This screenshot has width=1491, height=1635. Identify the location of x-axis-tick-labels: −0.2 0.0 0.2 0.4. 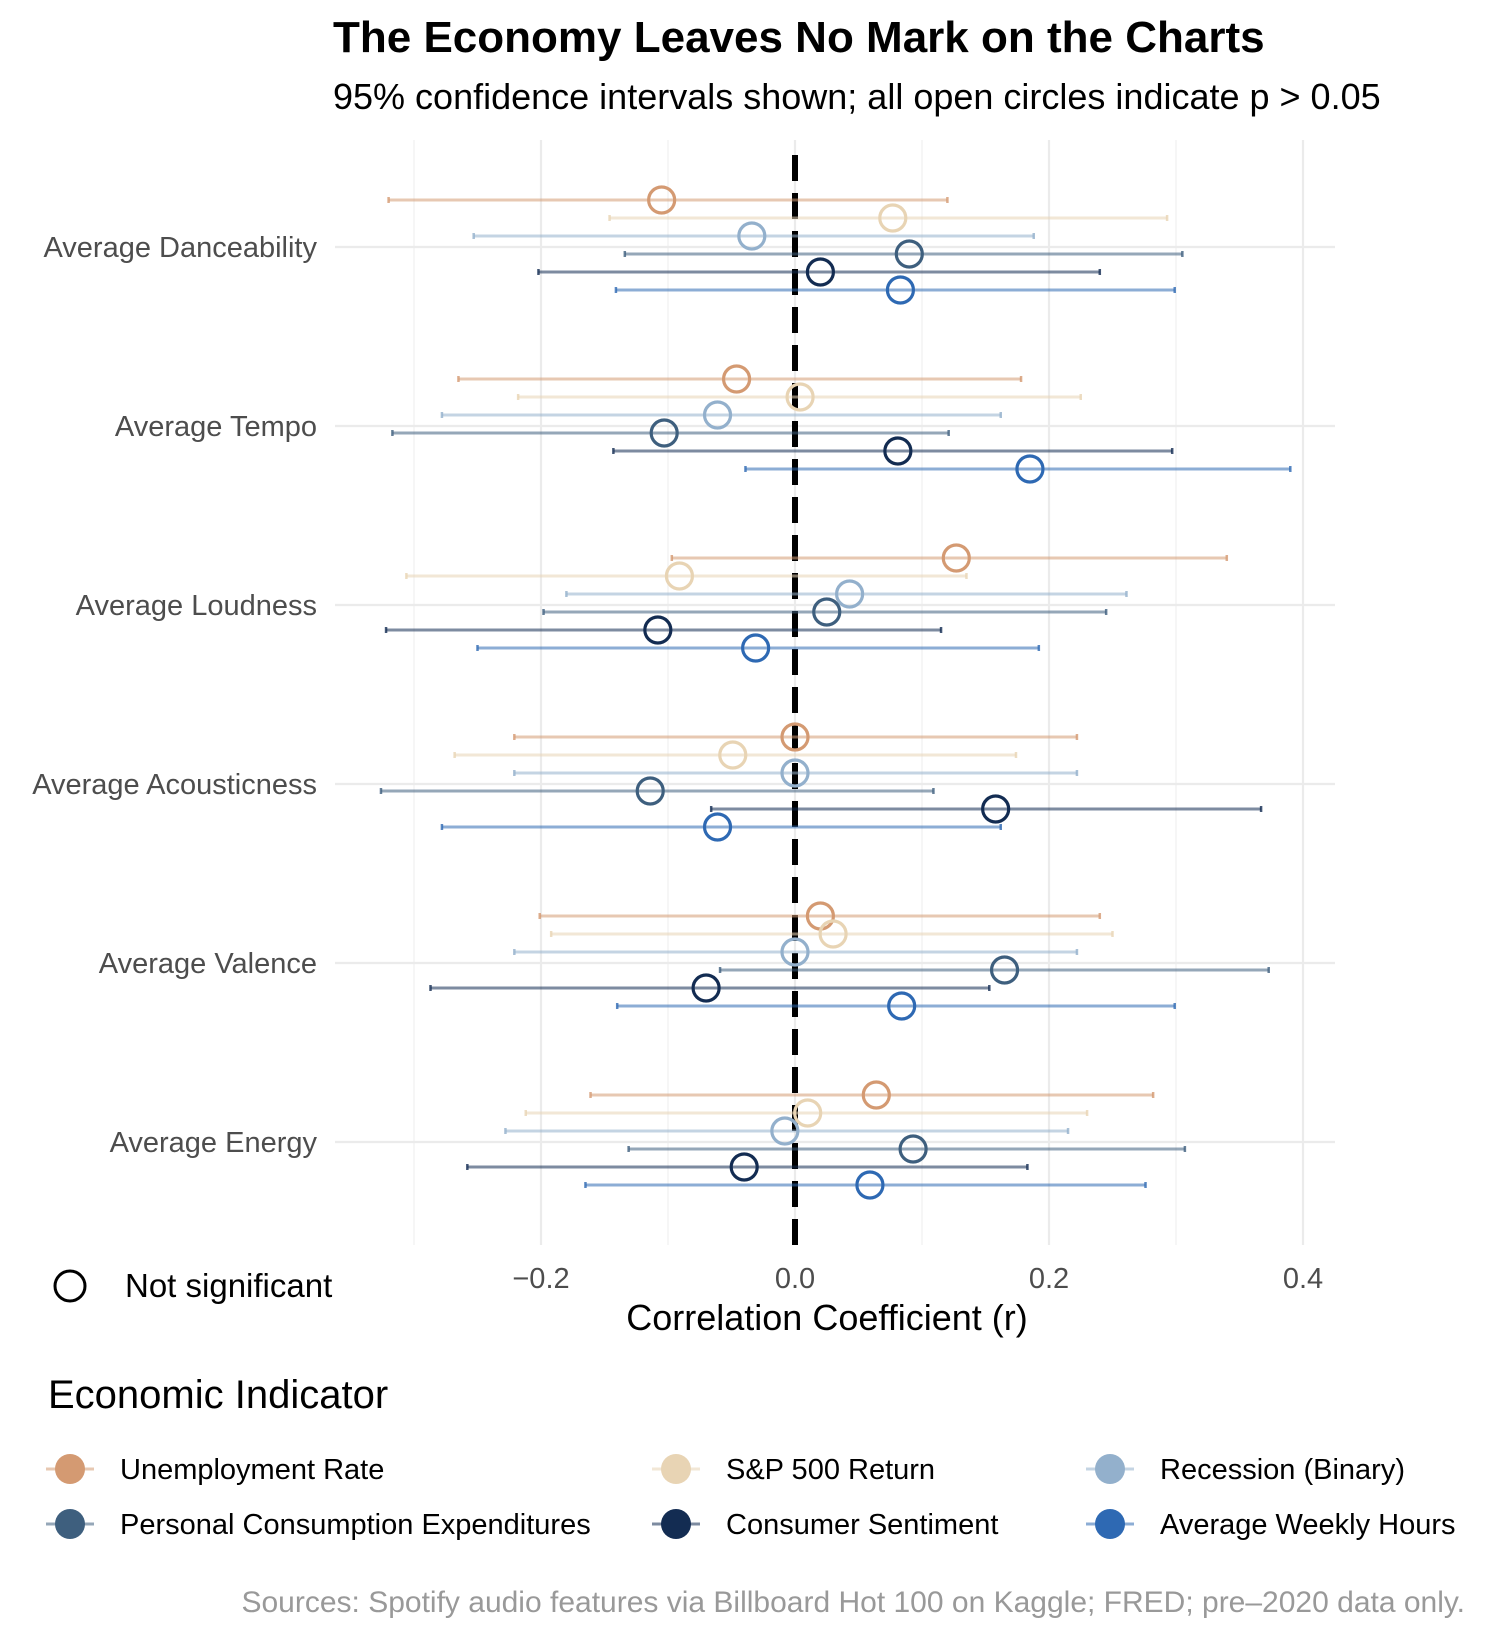
(917, 1279).